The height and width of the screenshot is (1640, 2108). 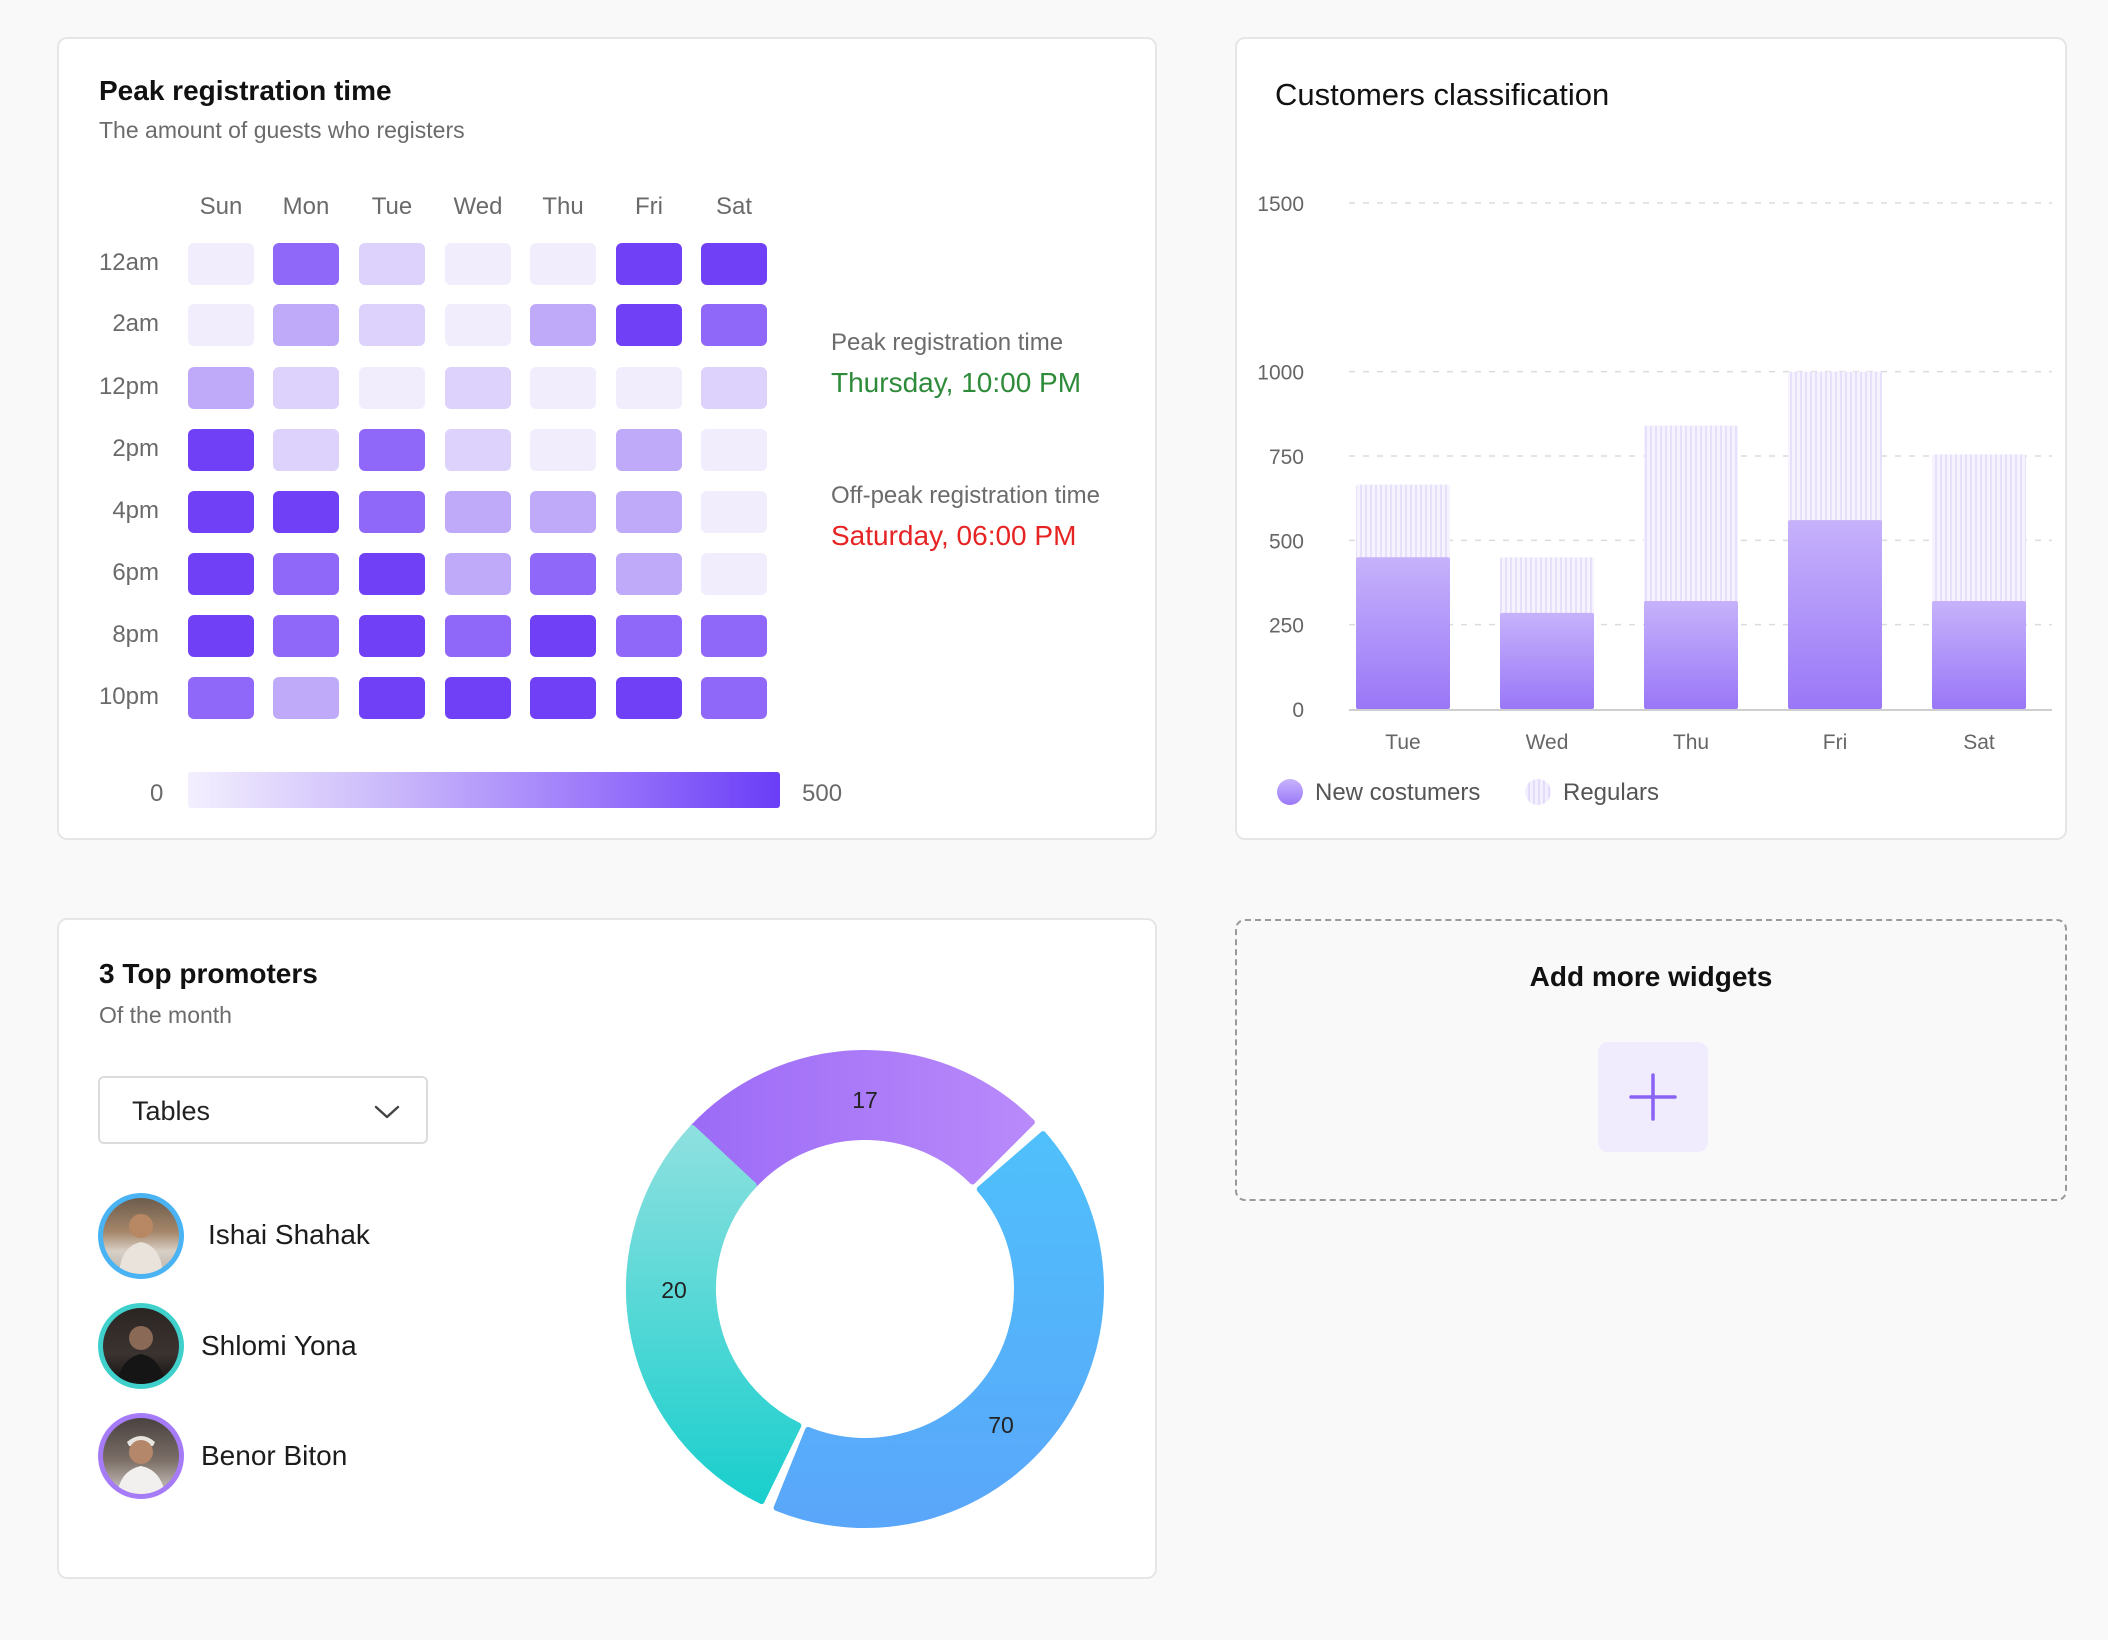 I want to click on chevron-down-icon, so click(x=387, y=1112).